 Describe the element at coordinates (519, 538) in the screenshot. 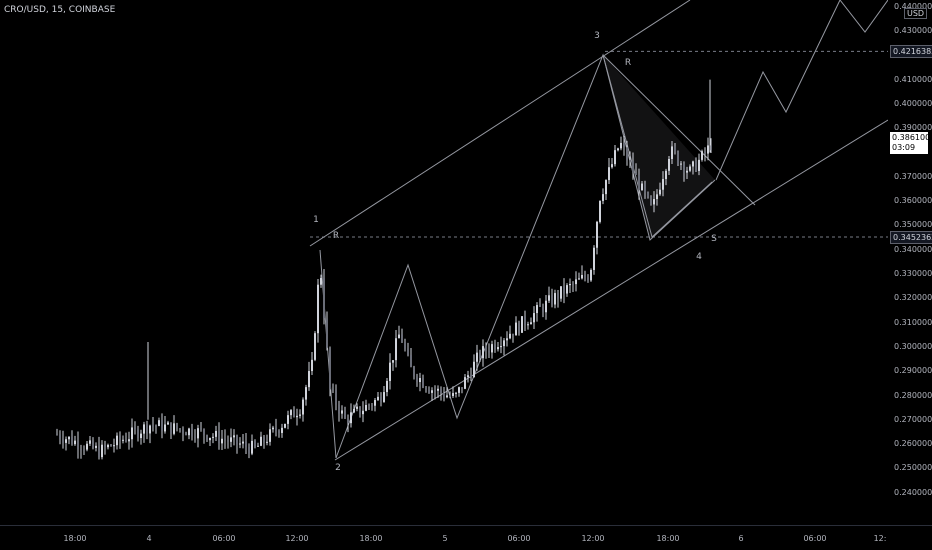

I see `time-tick-label: 06:00` at that location.